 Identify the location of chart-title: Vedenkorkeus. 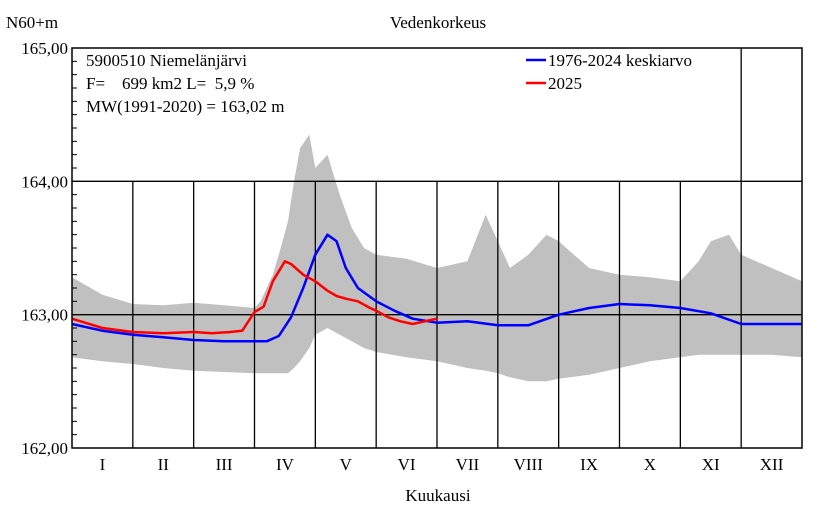
(438, 22).